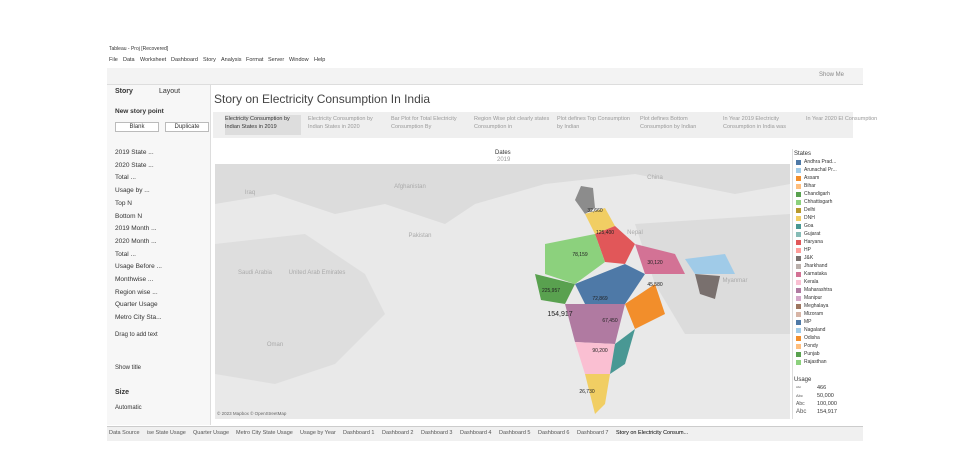 The width and height of the screenshot is (968, 449). What do you see at coordinates (398, 433) in the screenshot?
I see `sheet-tab: Dashboard 2` at bounding box center [398, 433].